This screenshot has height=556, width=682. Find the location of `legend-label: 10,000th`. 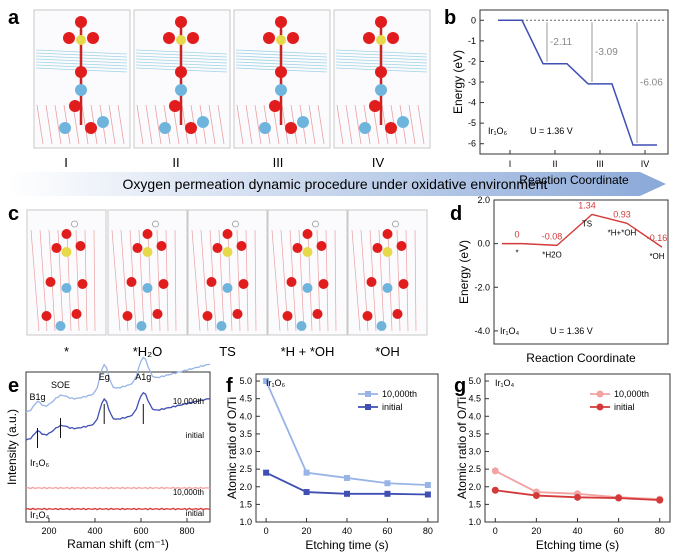

legend-label: 10,000th is located at coordinates (399, 394).